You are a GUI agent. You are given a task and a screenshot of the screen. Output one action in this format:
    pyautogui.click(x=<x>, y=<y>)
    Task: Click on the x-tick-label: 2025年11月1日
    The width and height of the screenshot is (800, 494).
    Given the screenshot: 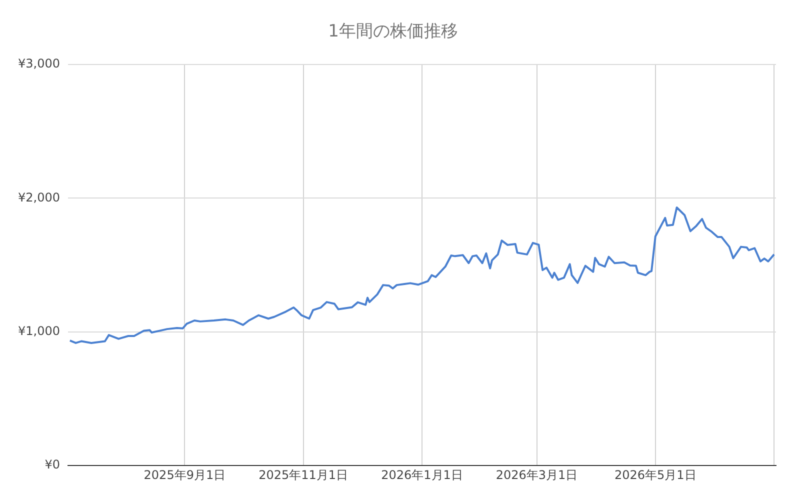 What is the action you would take?
    pyautogui.click(x=303, y=475)
    